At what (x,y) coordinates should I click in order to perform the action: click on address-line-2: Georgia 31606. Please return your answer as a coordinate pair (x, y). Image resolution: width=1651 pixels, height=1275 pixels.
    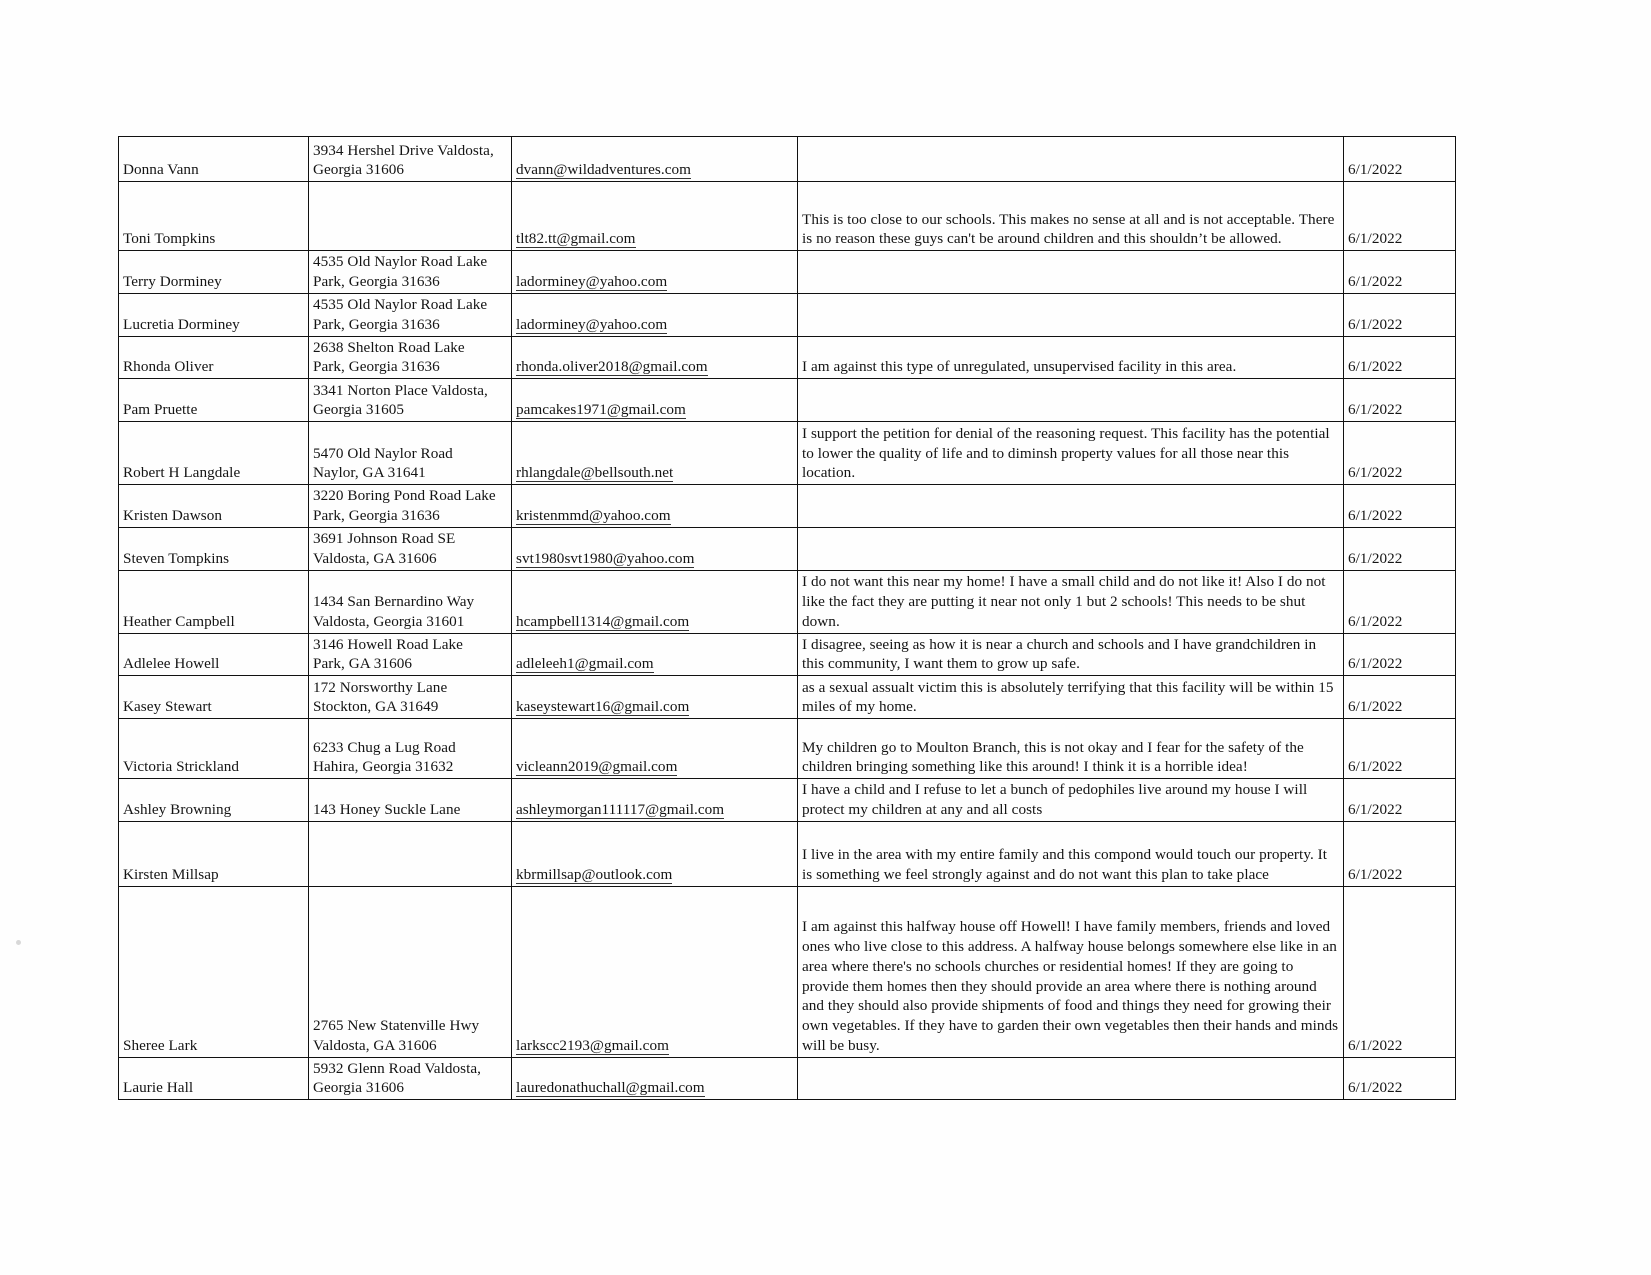
    Looking at the image, I should click on (359, 1088).